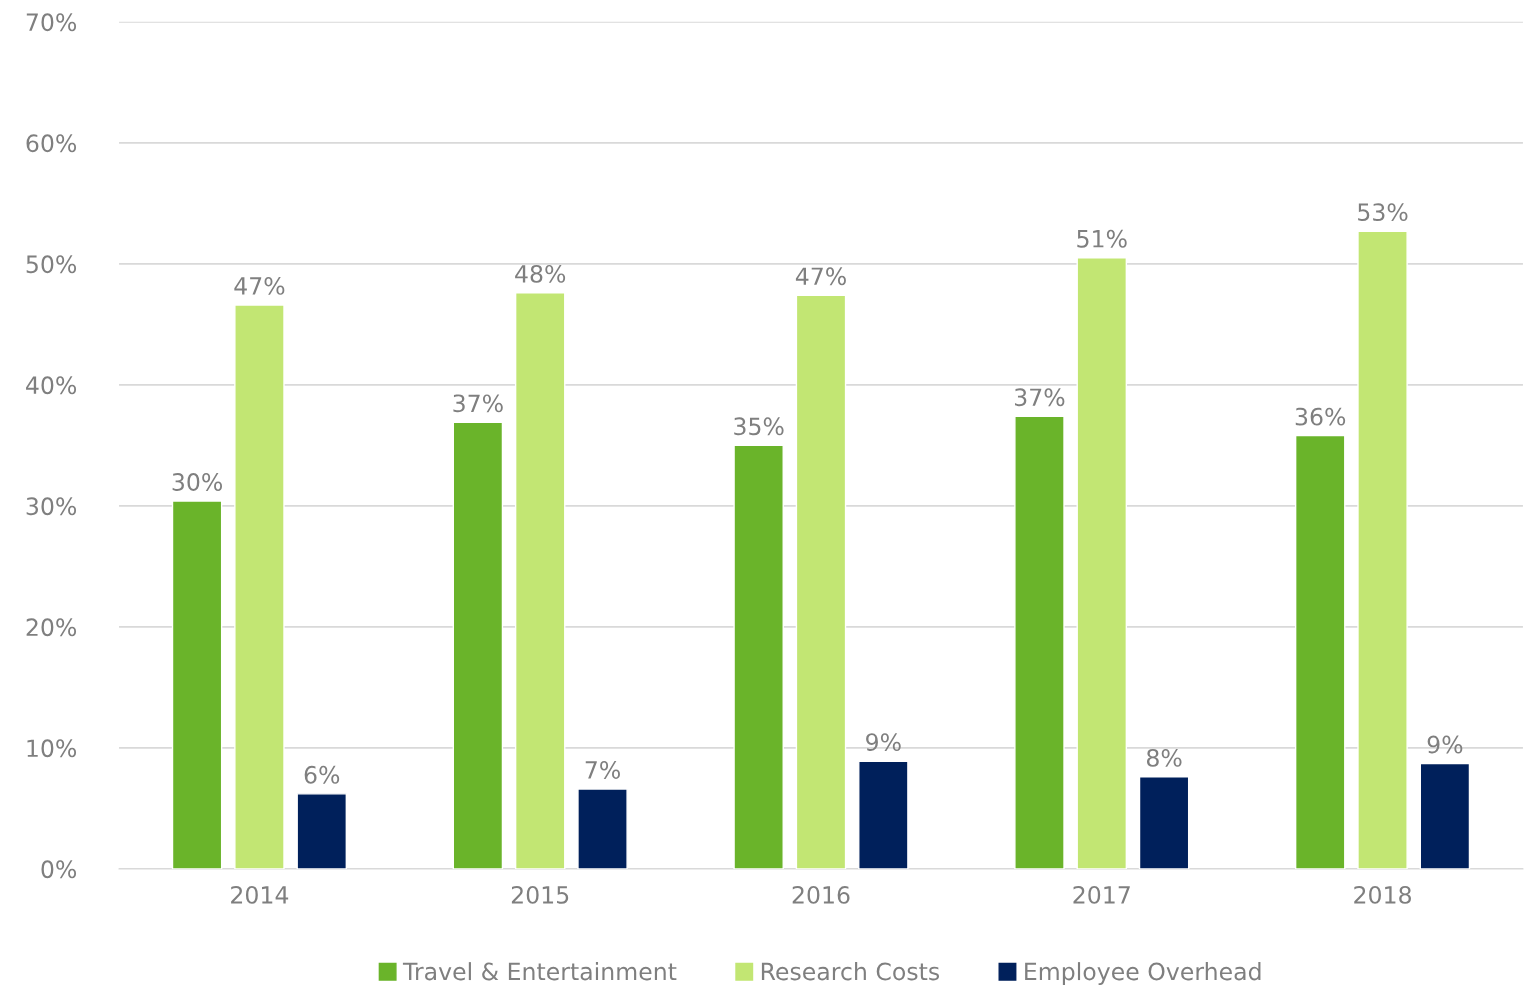 This screenshot has height=993, width=1526. I want to click on data-label: 53%, so click(1383, 212).